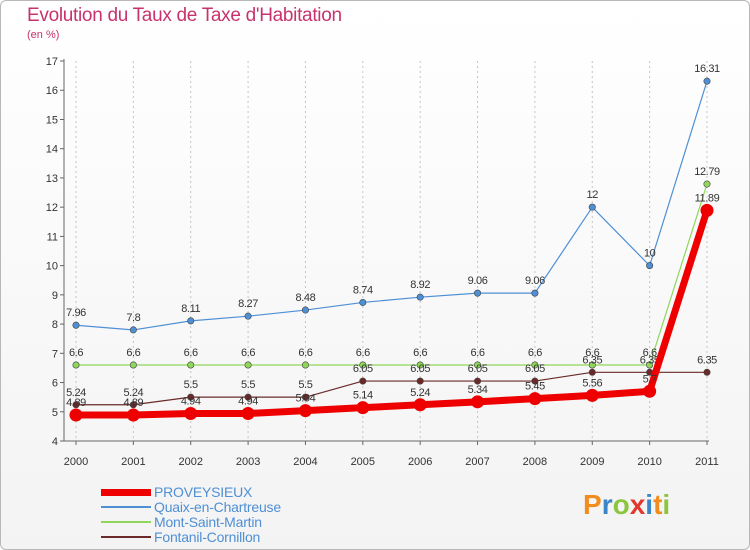 The height and width of the screenshot is (550, 750). What do you see at coordinates (248, 462) in the screenshot?
I see `x-tick-label: 2003` at bounding box center [248, 462].